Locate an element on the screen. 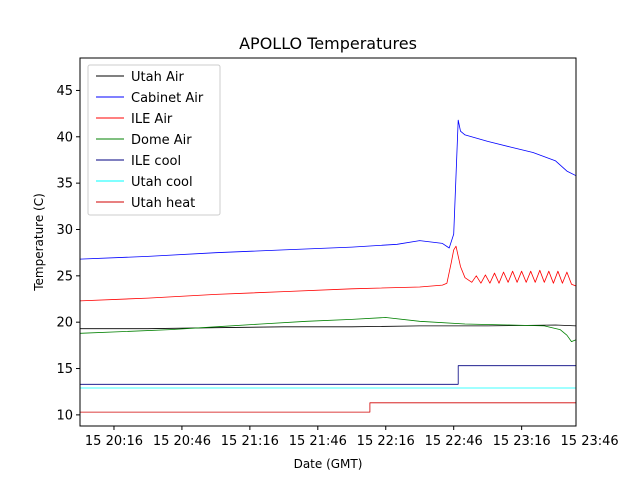  series-line-ile-air is located at coordinates (328, 273).